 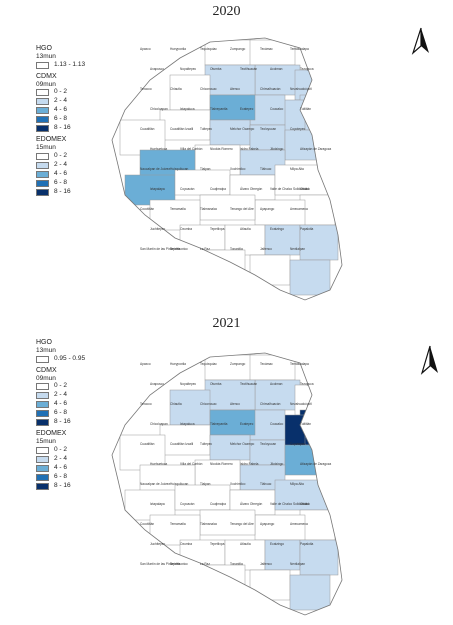 What do you see at coordinates (179, 484) in the screenshot?
I see `municipality-label: Huixquilucan` at bounding box center [179, 484].